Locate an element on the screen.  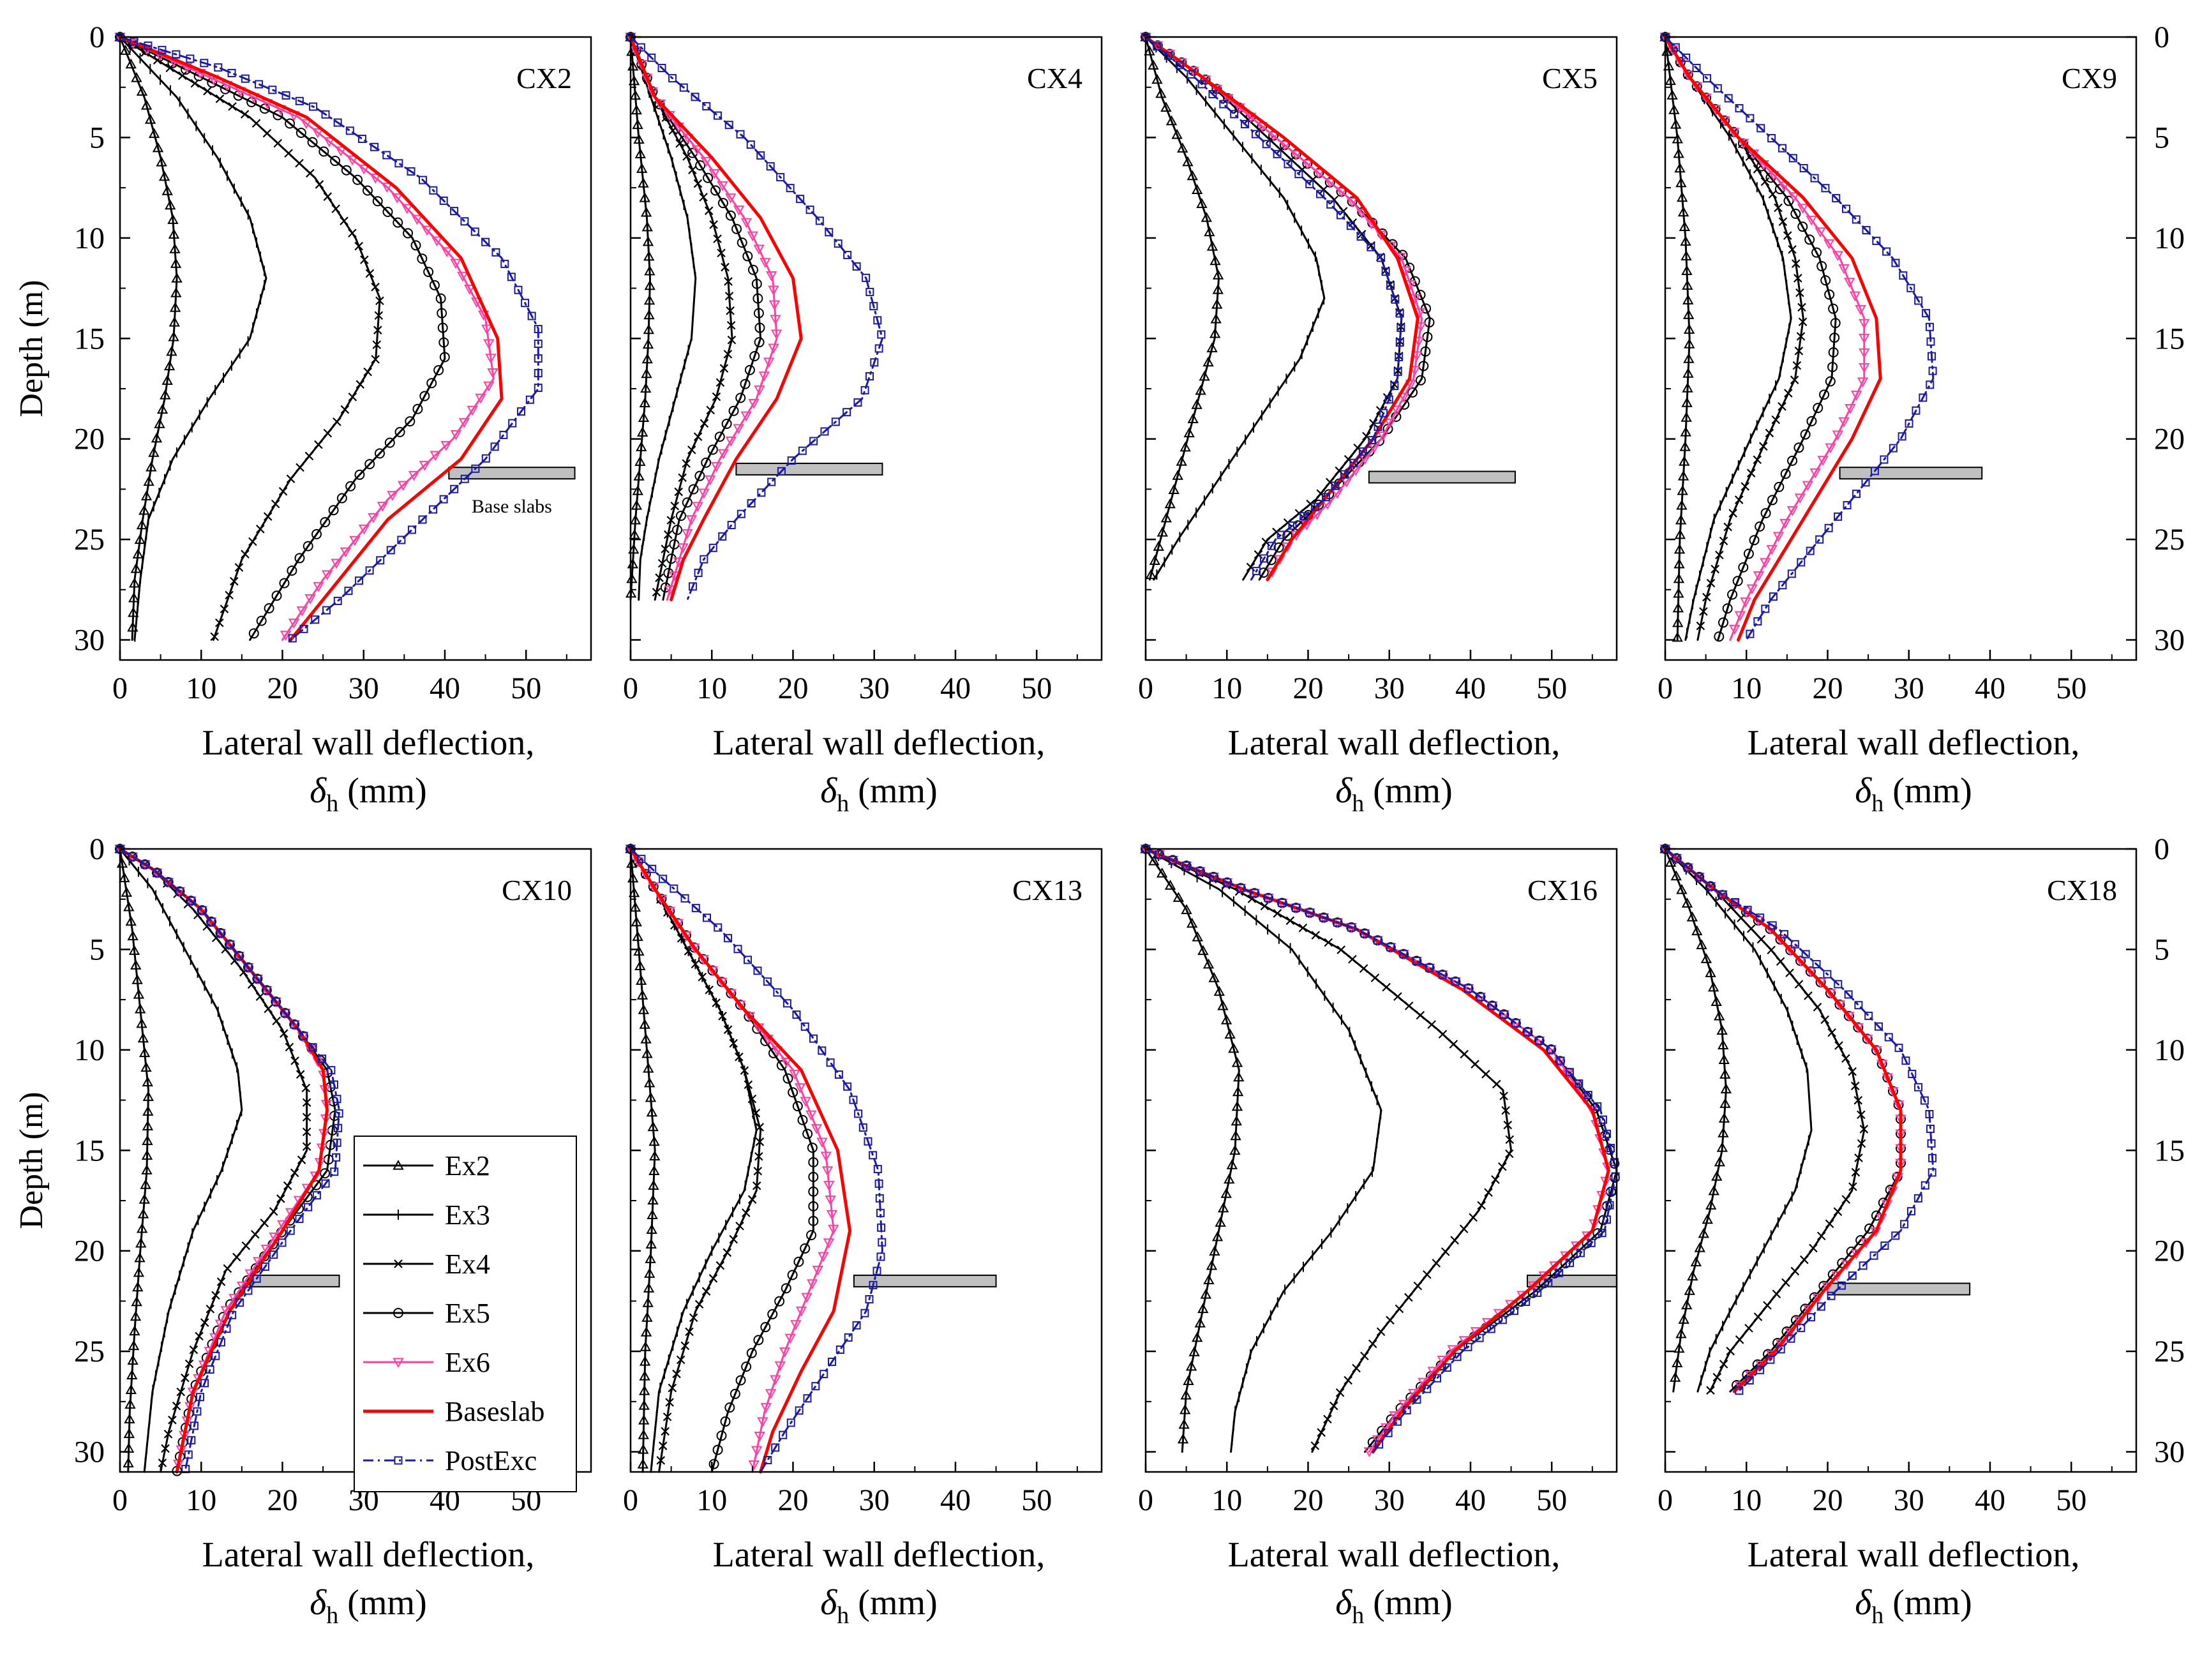
series-line-postexc is located at coordinates (1273, 308).